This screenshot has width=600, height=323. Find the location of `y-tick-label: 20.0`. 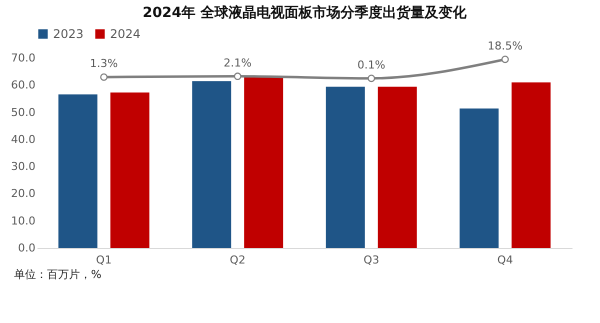

y-tick-label: 20.0 is located at coordinates (23, 193).